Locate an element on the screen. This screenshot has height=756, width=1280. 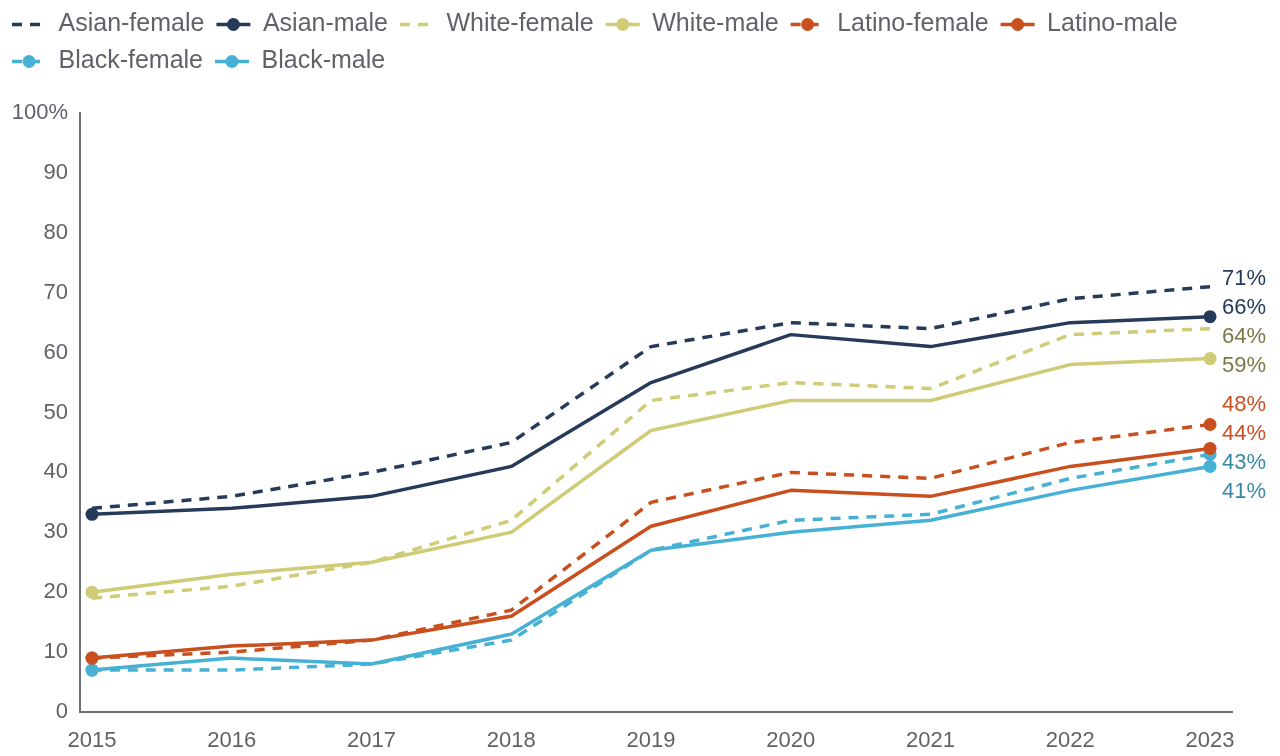
x-tick-label: 2017 is located at coordinates (372, 740).